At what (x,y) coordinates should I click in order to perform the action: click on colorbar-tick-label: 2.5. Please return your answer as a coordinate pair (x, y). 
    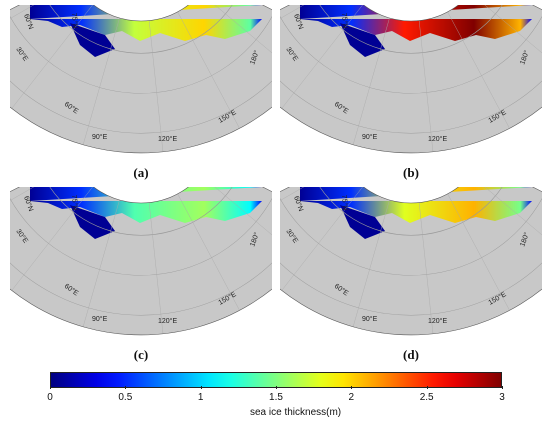
    Looking at the image, I should click on (426, 397).